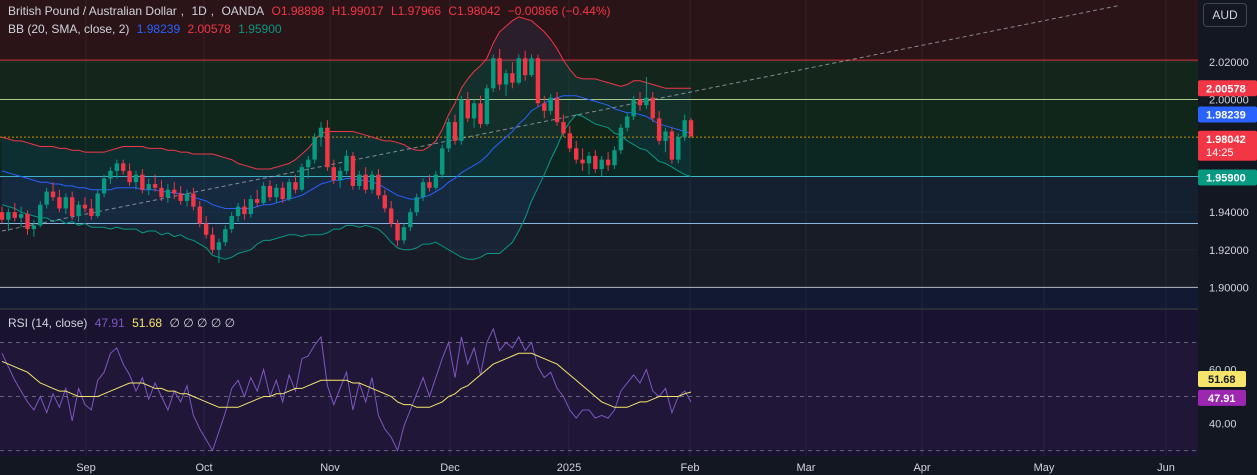 This screenshot has height=475, width=1257. What do you see at coordinates (330, 468) in the screenshot?
I see `x-tick-label: Nov` at bounding box center [330, 468].